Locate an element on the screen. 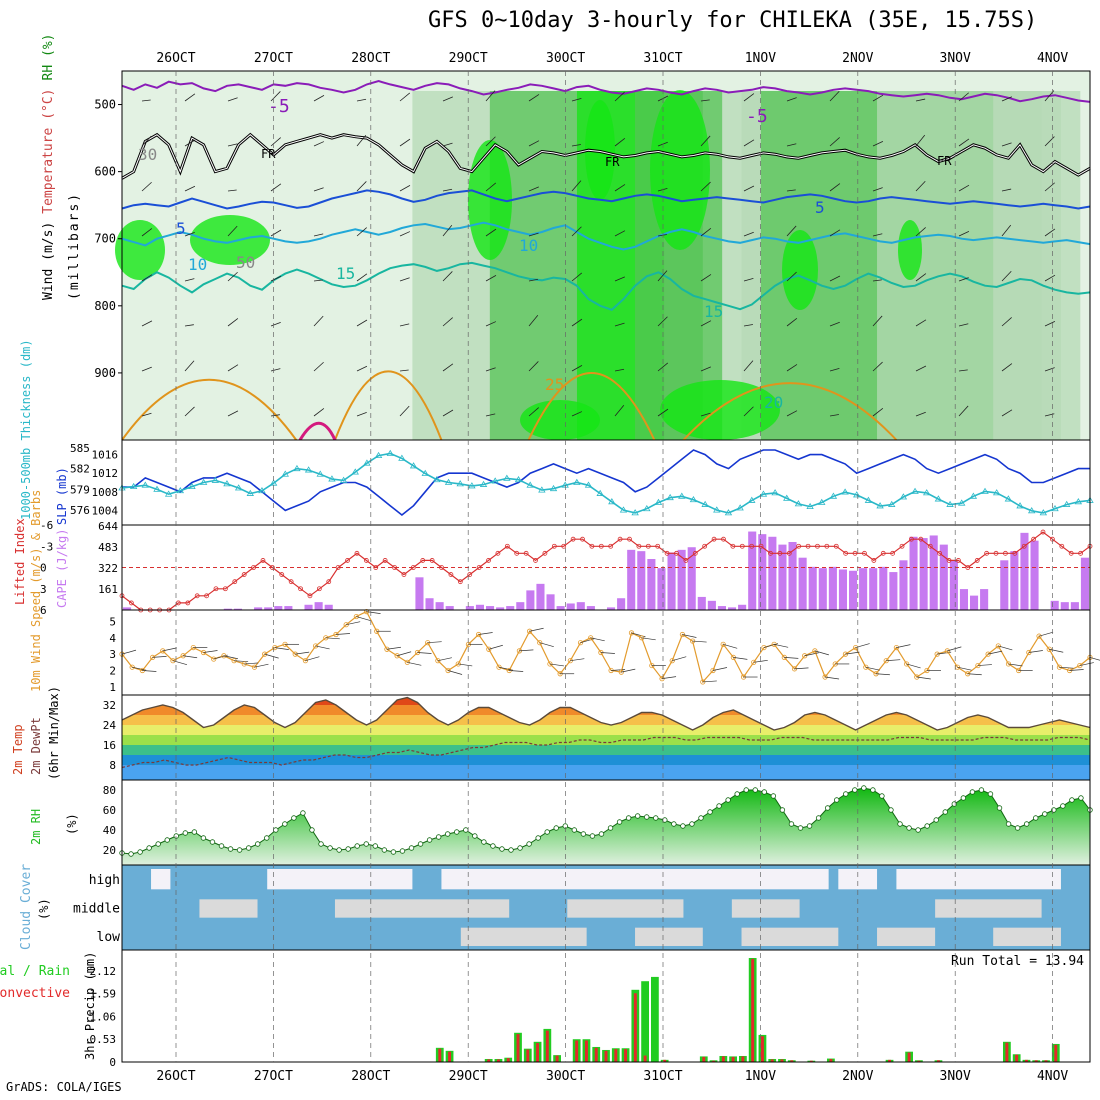  x-tick-label-bottom: 31OCT is located at coordinates (662, 1076).